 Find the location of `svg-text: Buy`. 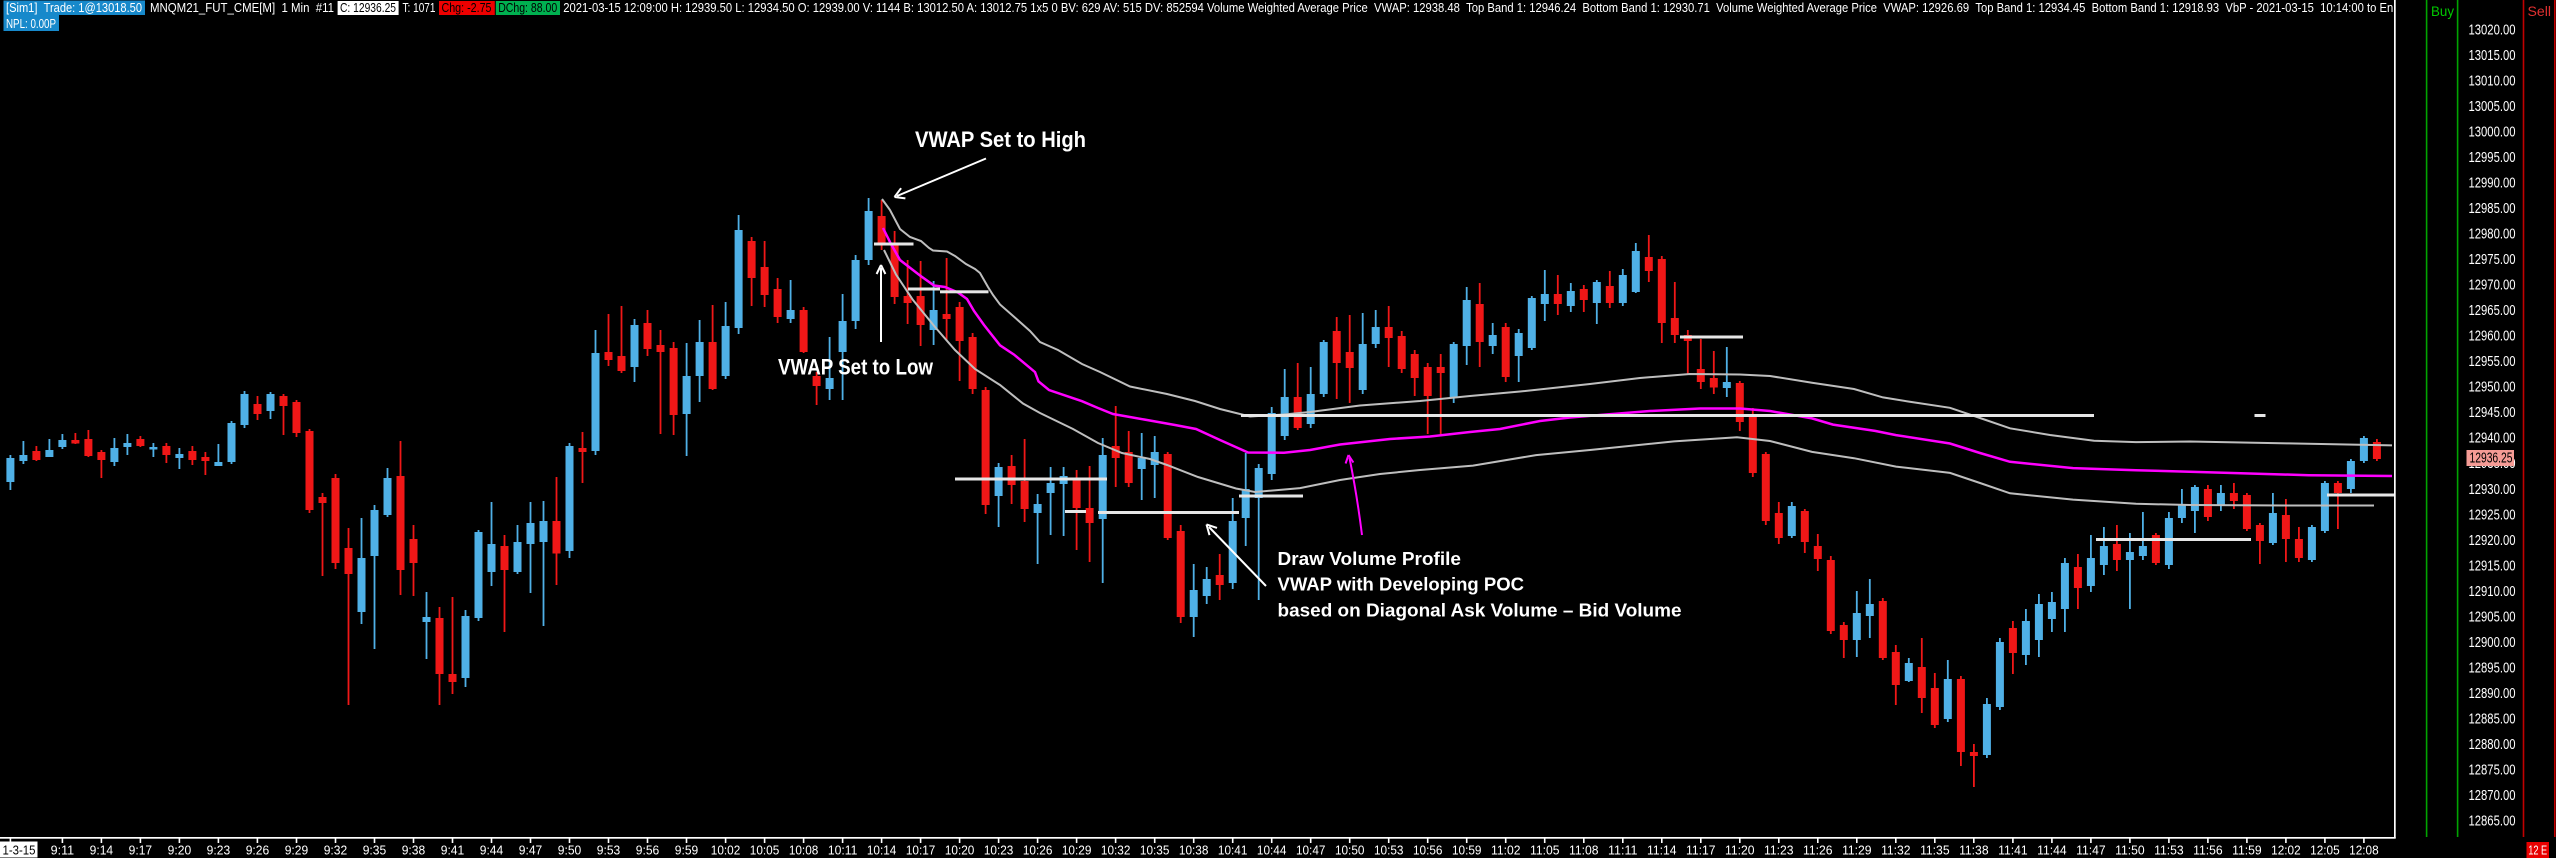

svg-text: Buy is located at coordinates (2442, 11).